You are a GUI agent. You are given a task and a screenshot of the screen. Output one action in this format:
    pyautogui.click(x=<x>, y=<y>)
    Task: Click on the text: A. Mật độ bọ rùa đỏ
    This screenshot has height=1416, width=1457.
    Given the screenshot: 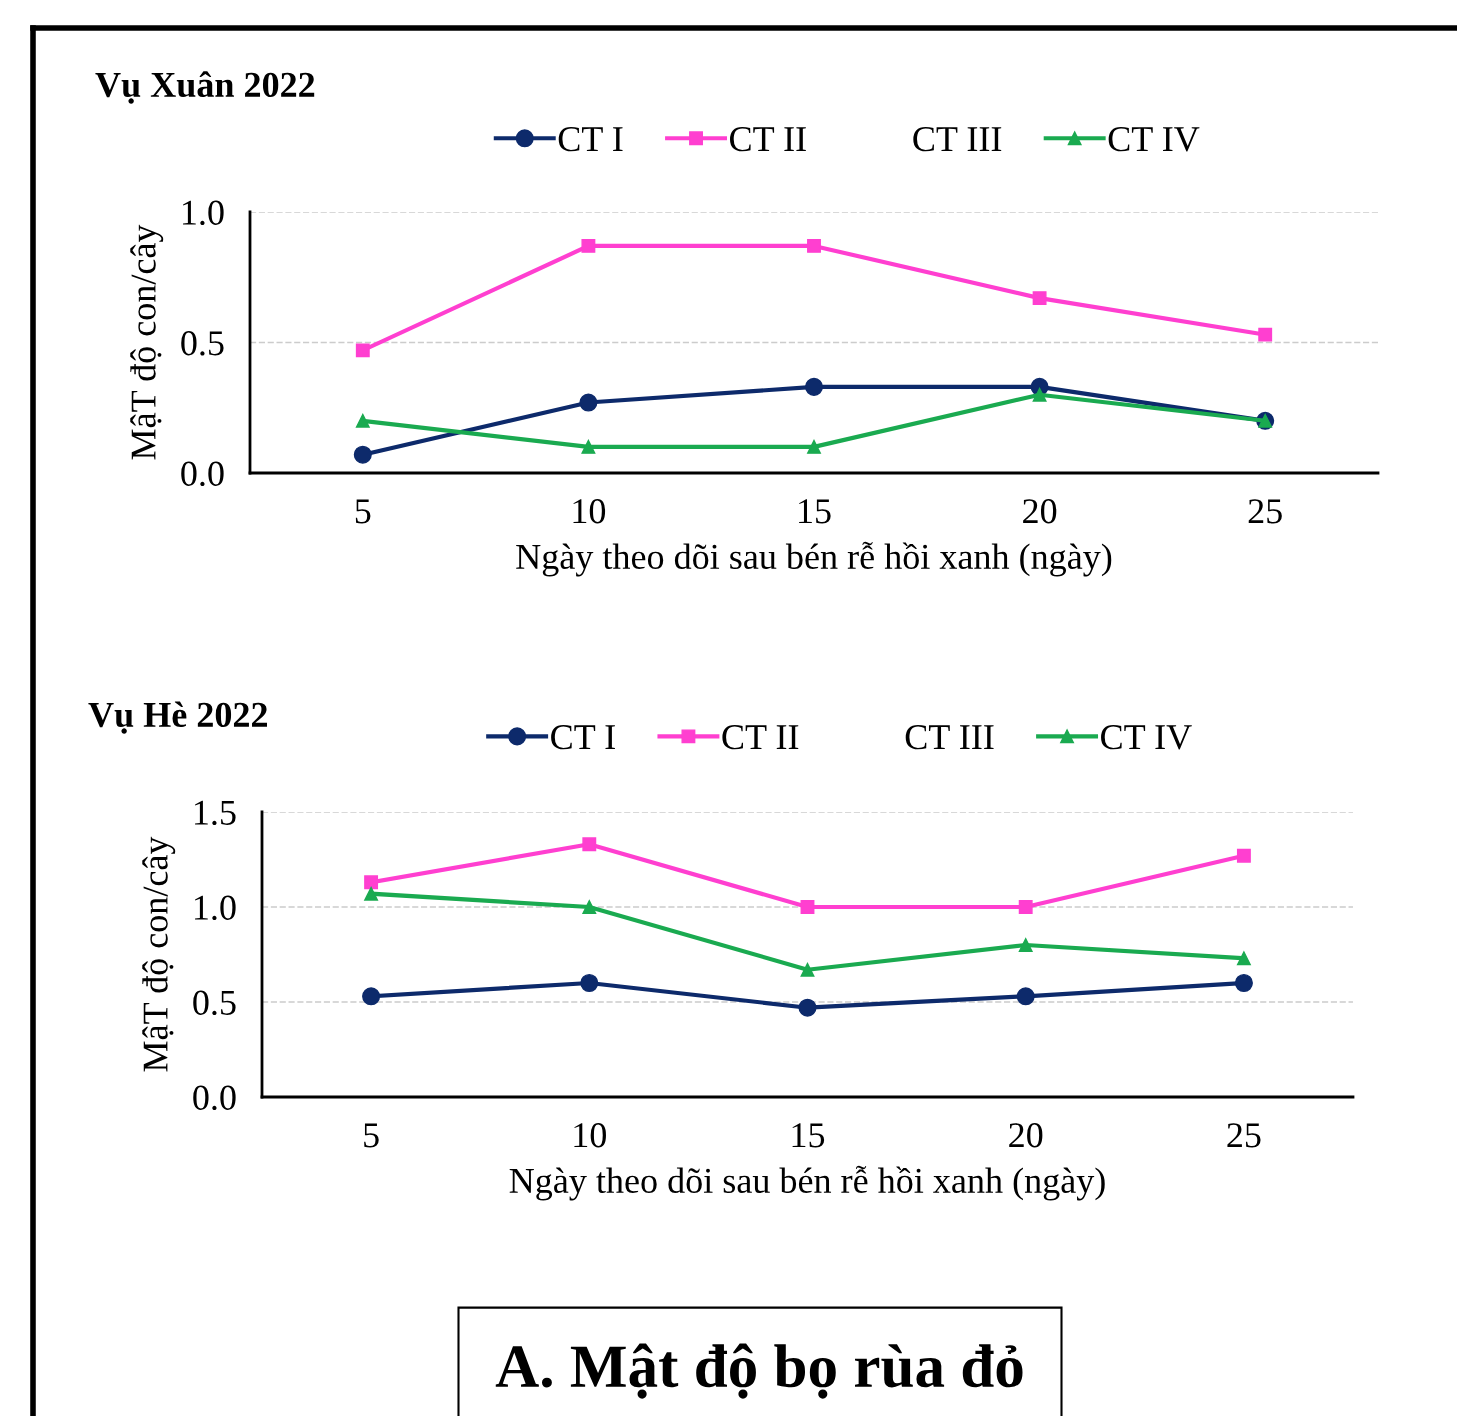 What is the action you would take?
    pyautogui.click(x=759, y=1371)
    